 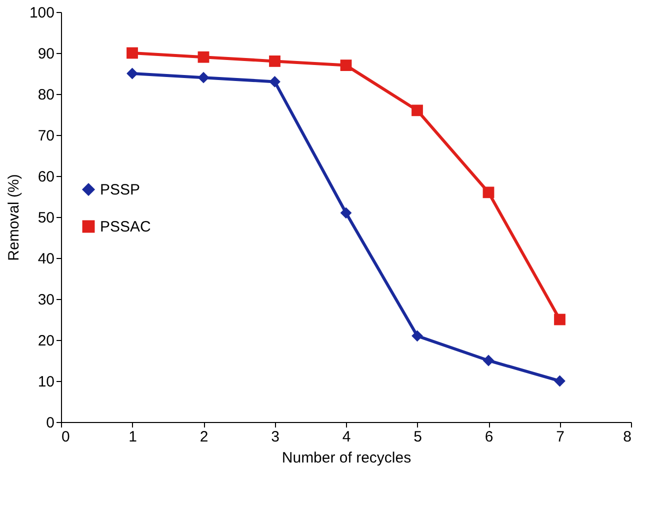 What do you see at coordinates (46, 300) in the screenshot?
I see `y-tick-label: 30` at bounding box center [46, 300].